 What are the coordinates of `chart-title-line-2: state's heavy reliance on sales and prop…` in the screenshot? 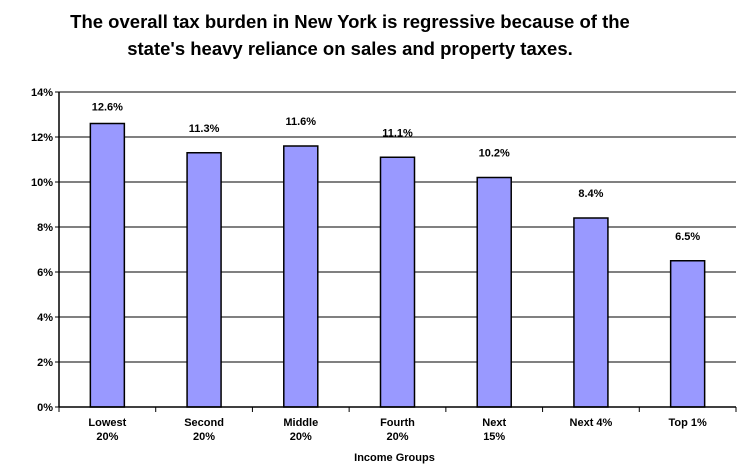 It's located at (350, 48).